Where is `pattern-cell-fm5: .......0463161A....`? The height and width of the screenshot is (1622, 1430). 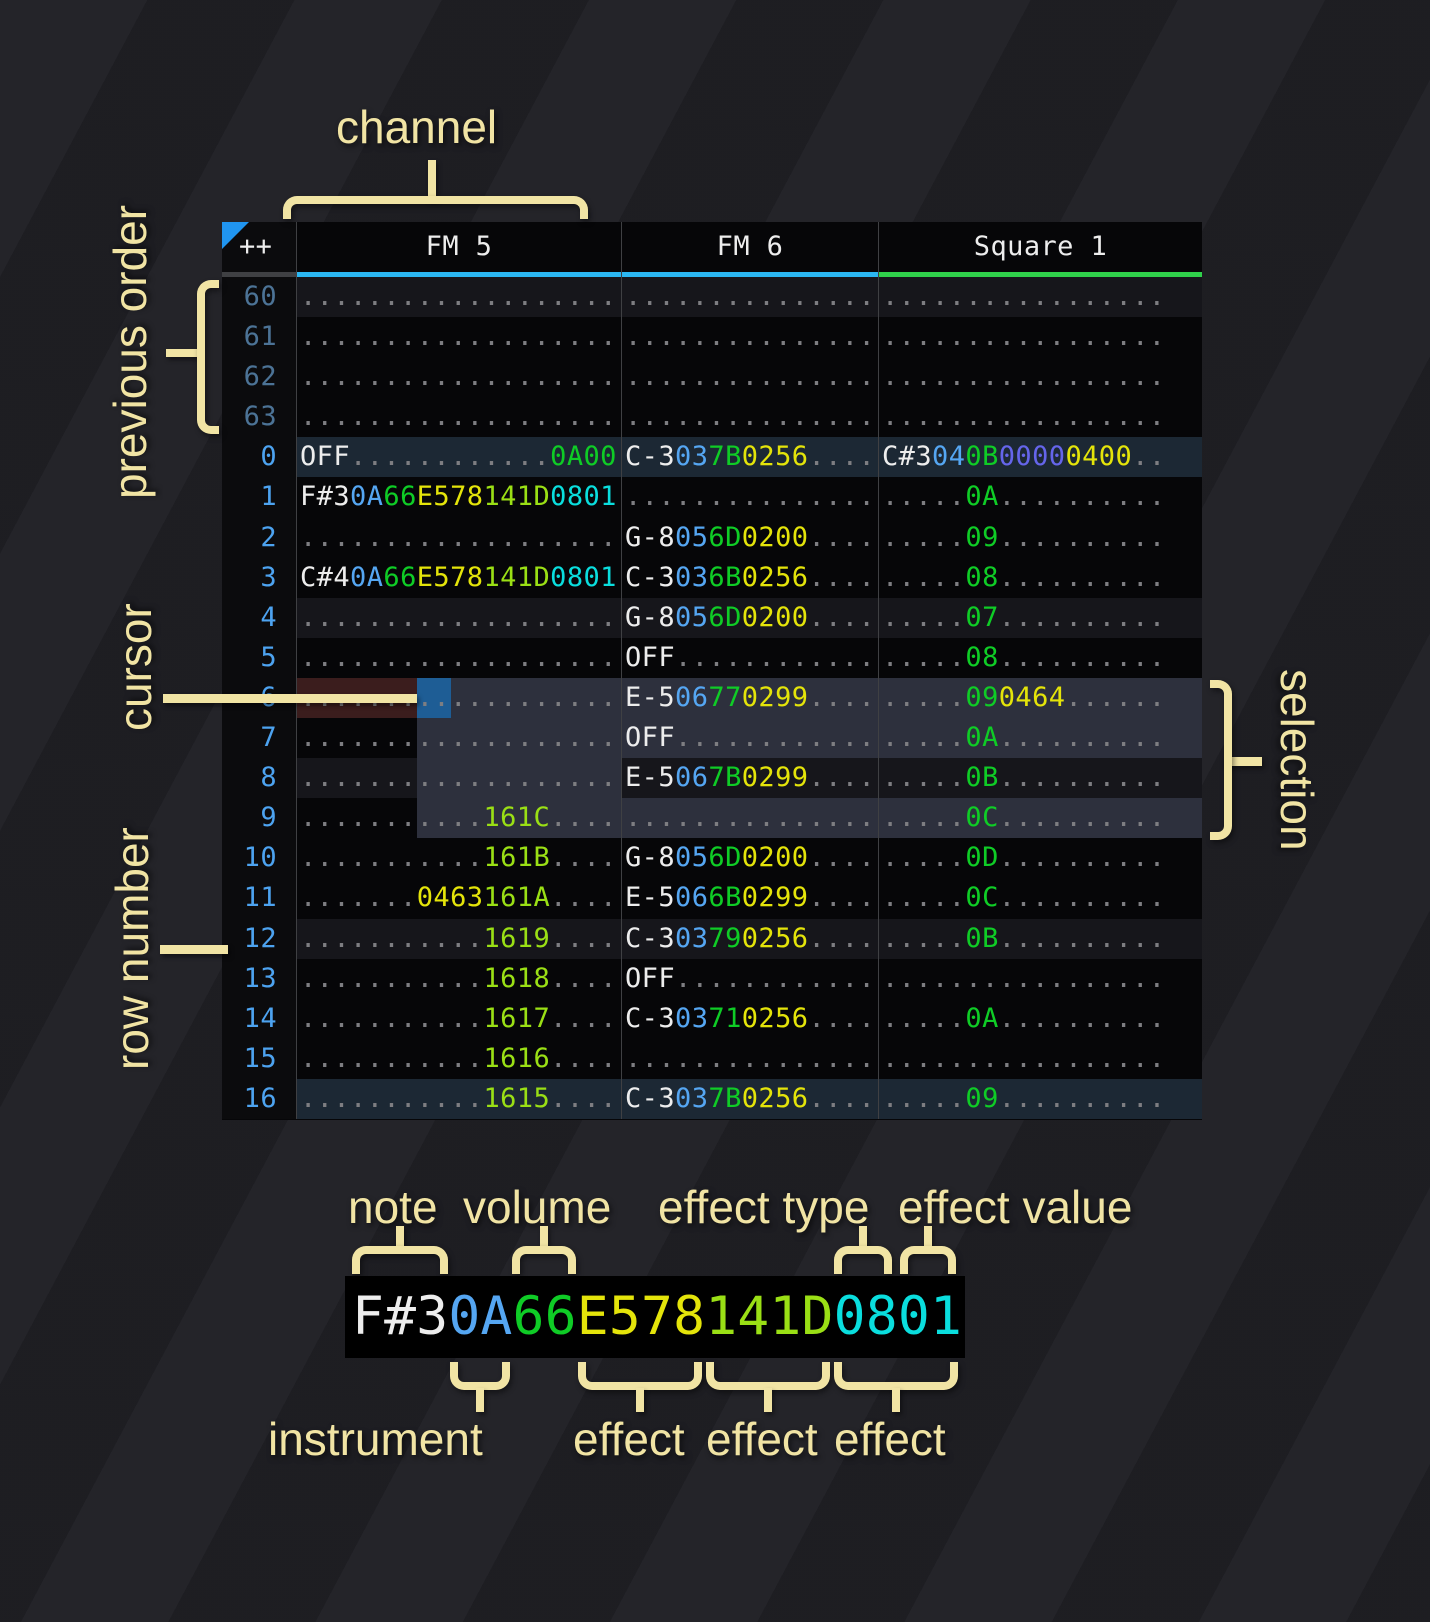
pattern-cell-fm5: .......0463161A.... is located at coordinates (458, 898).